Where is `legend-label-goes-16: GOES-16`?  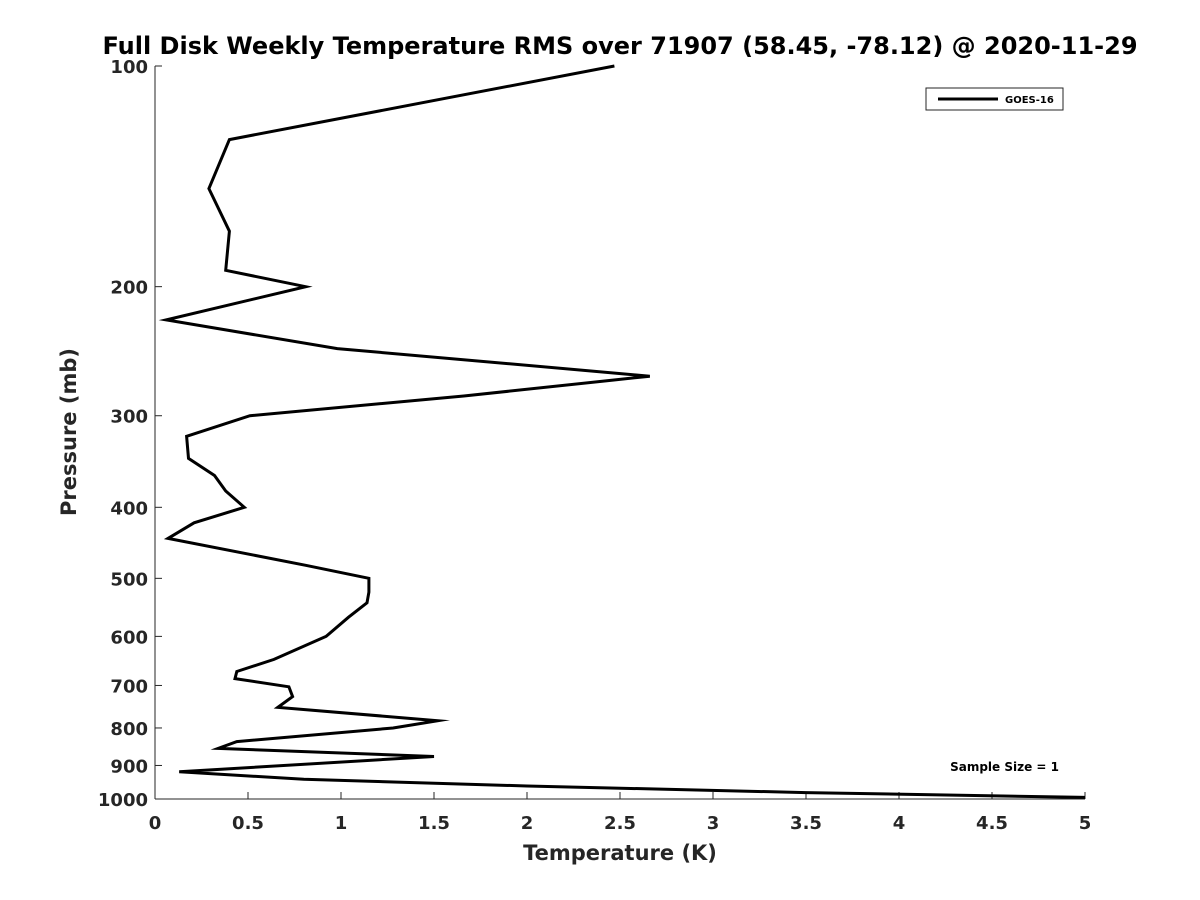 legend-label-goes-16: GOES-16 is located at coordinates (1029, 100).